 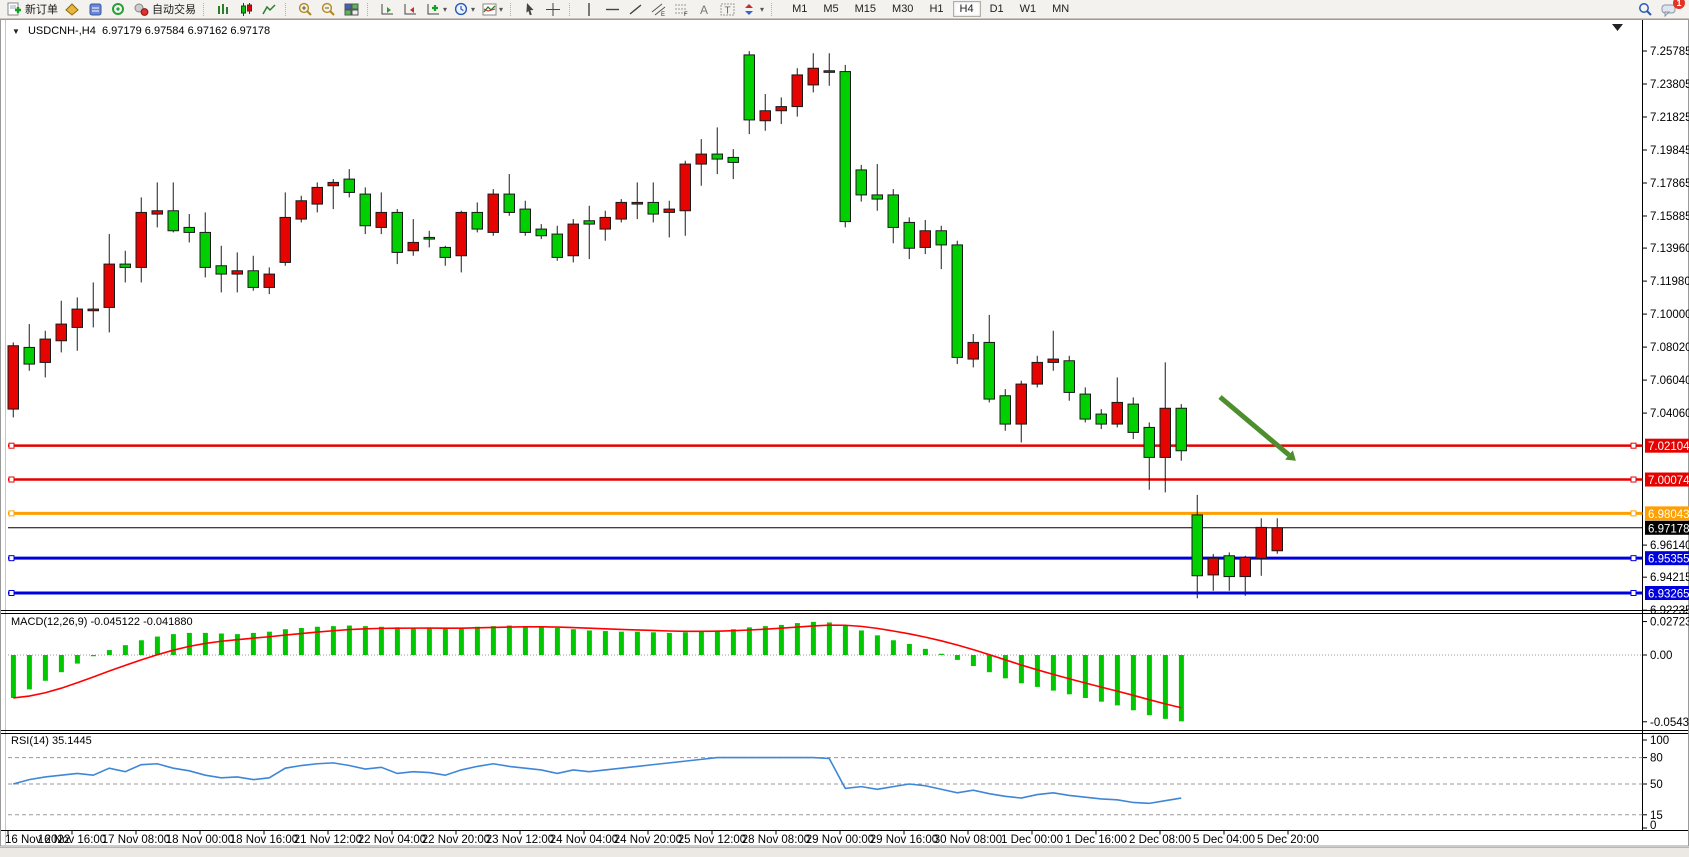 What do you see at coordinates (328, 9) in the screenshot?
I see `zoom-out-button` at bounding box center [328, 9].